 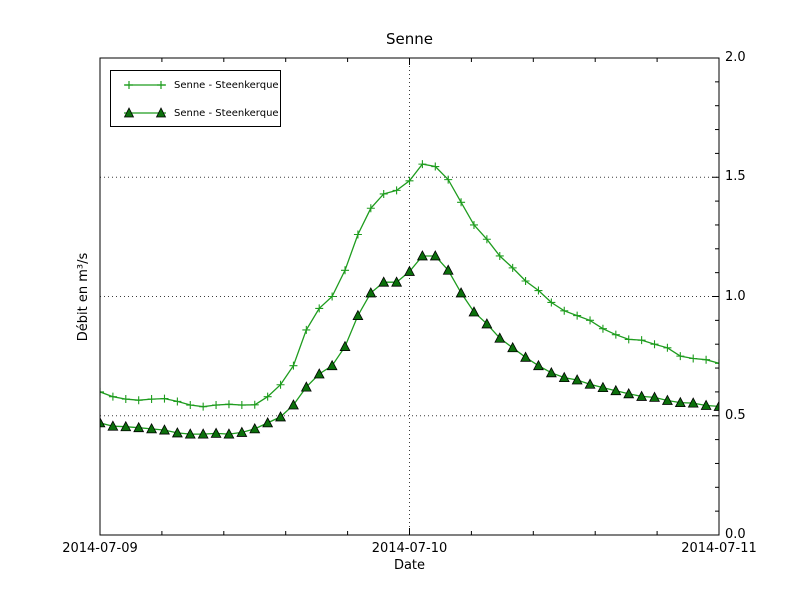 I want to click on y-tick-label: 2.0, so click(x=735, y=57).